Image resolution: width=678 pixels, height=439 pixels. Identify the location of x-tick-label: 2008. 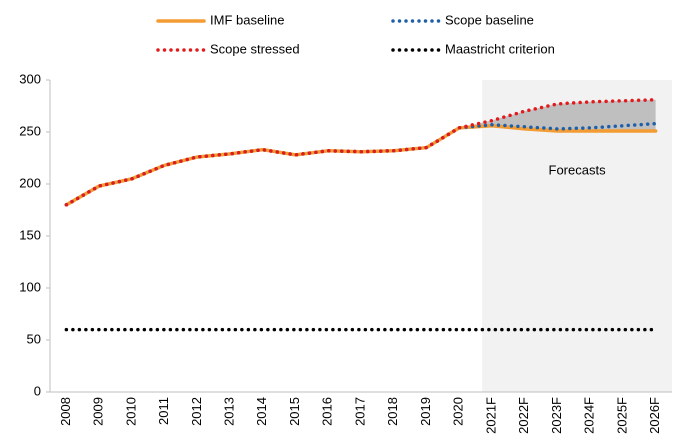
(65, 411).